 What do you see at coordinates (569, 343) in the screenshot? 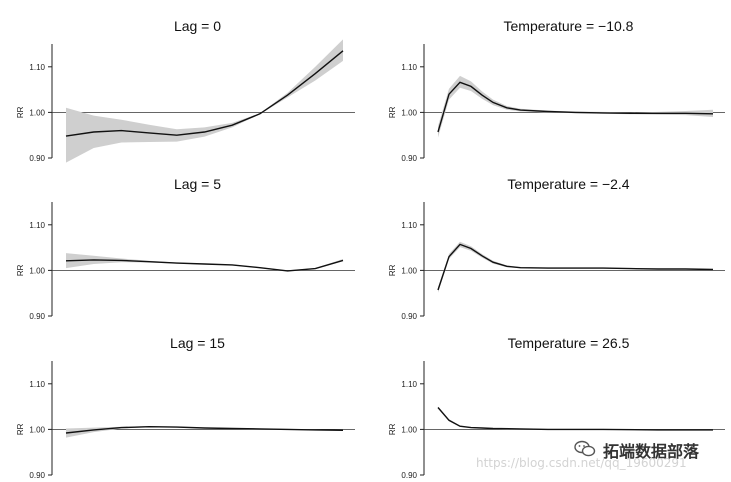
I see `panel-title: Temperature = 26.5` at bounding box center [569, 343].